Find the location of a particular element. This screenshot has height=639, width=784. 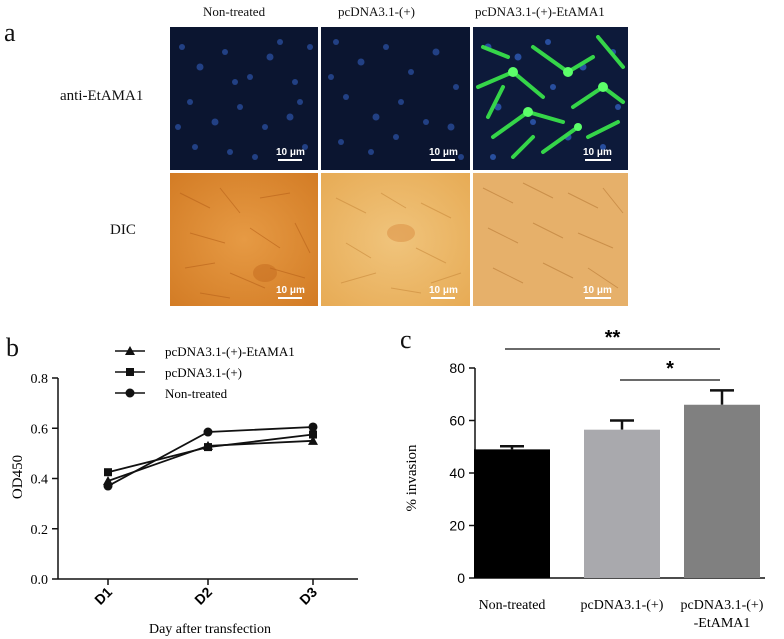

row-label-dic: DIC is located at coordinates (123, 230).